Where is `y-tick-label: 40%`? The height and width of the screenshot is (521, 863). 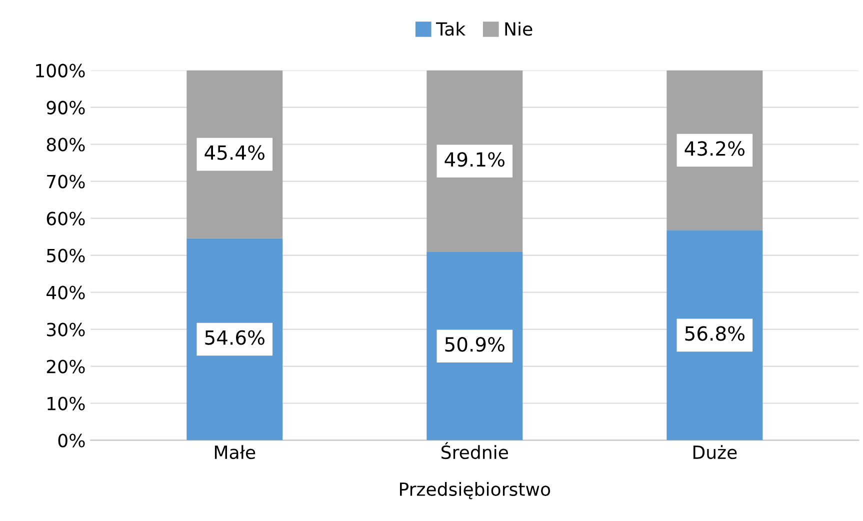 y-tick-label: 40% is located at coordinates (65, 293).